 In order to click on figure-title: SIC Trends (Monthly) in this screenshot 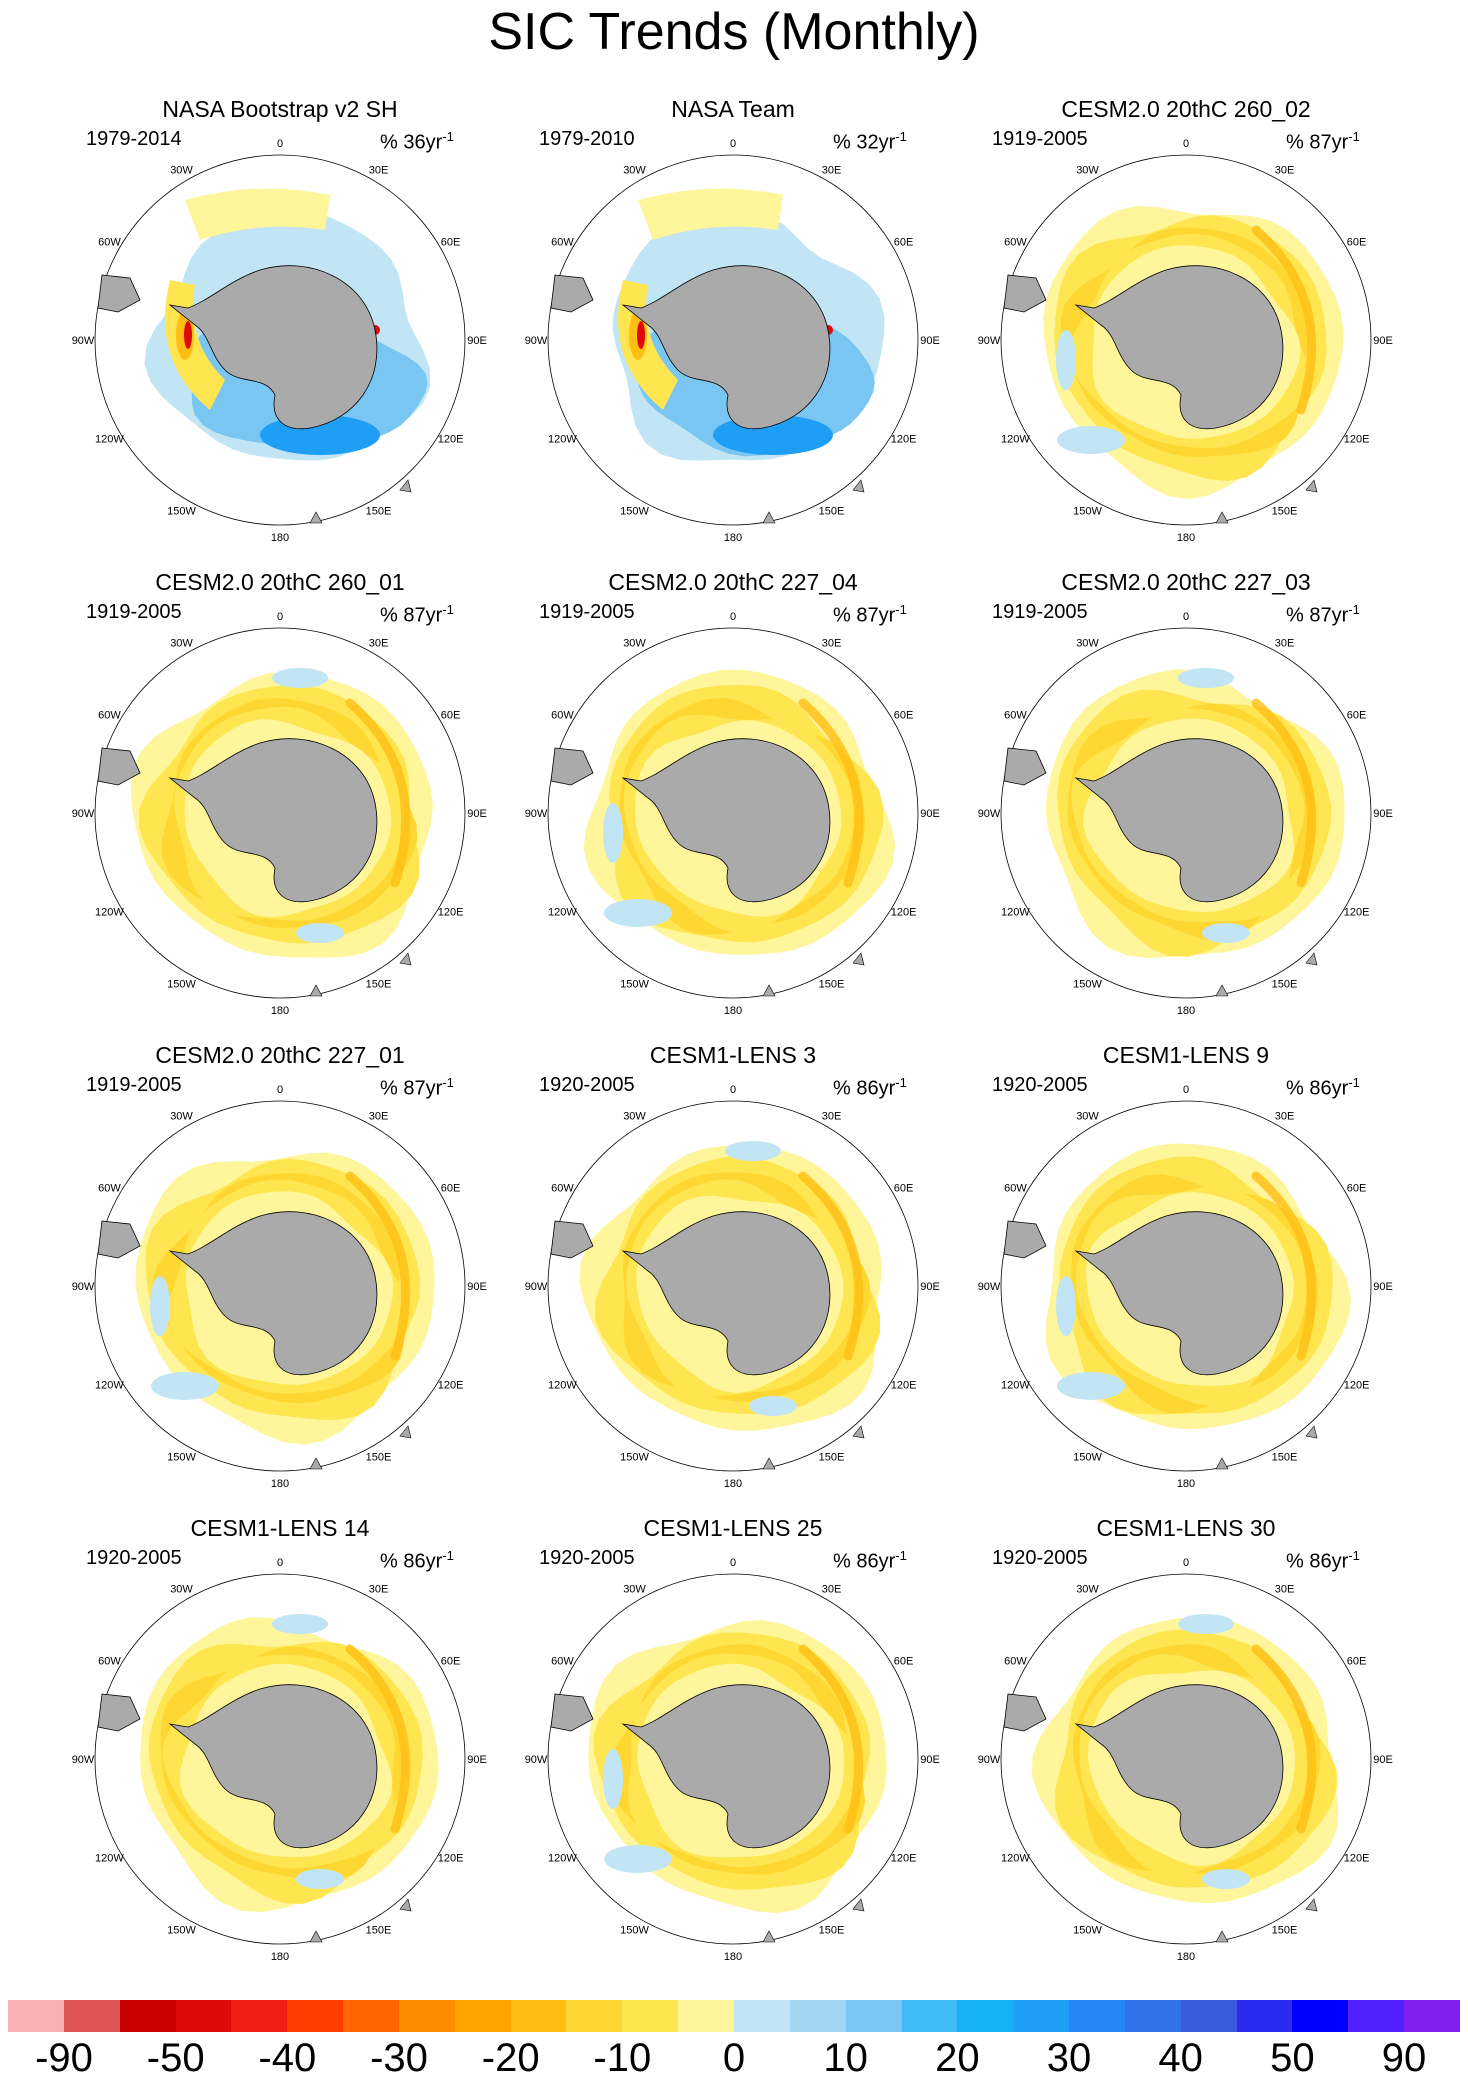, I will do `click(734, 32)`.